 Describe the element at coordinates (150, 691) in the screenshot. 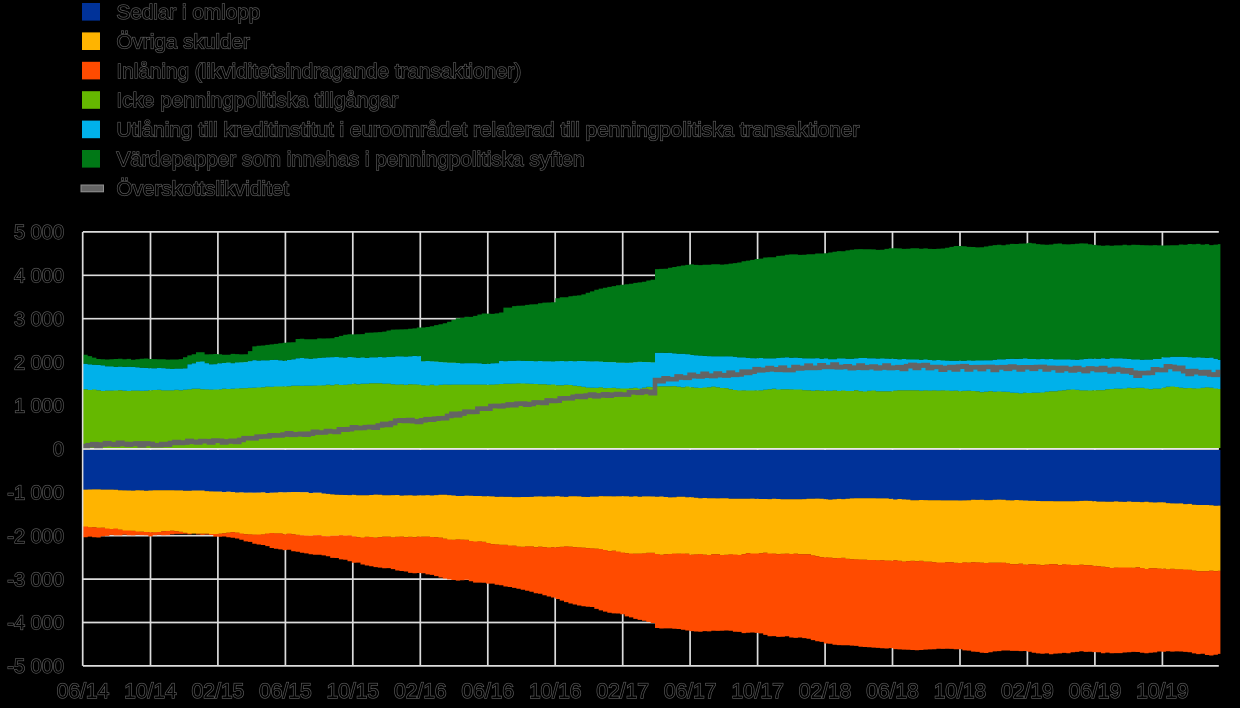

I see `svg-text: 10/14` at that location.